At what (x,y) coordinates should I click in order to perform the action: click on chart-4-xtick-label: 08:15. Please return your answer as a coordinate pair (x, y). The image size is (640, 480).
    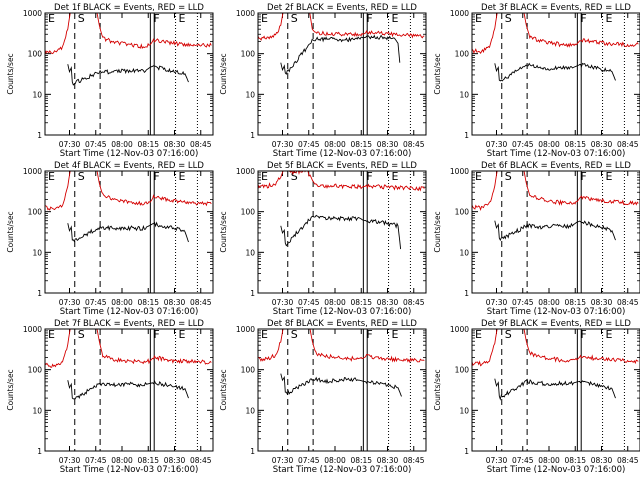
    Looking at the image, I should click on (148, 302).